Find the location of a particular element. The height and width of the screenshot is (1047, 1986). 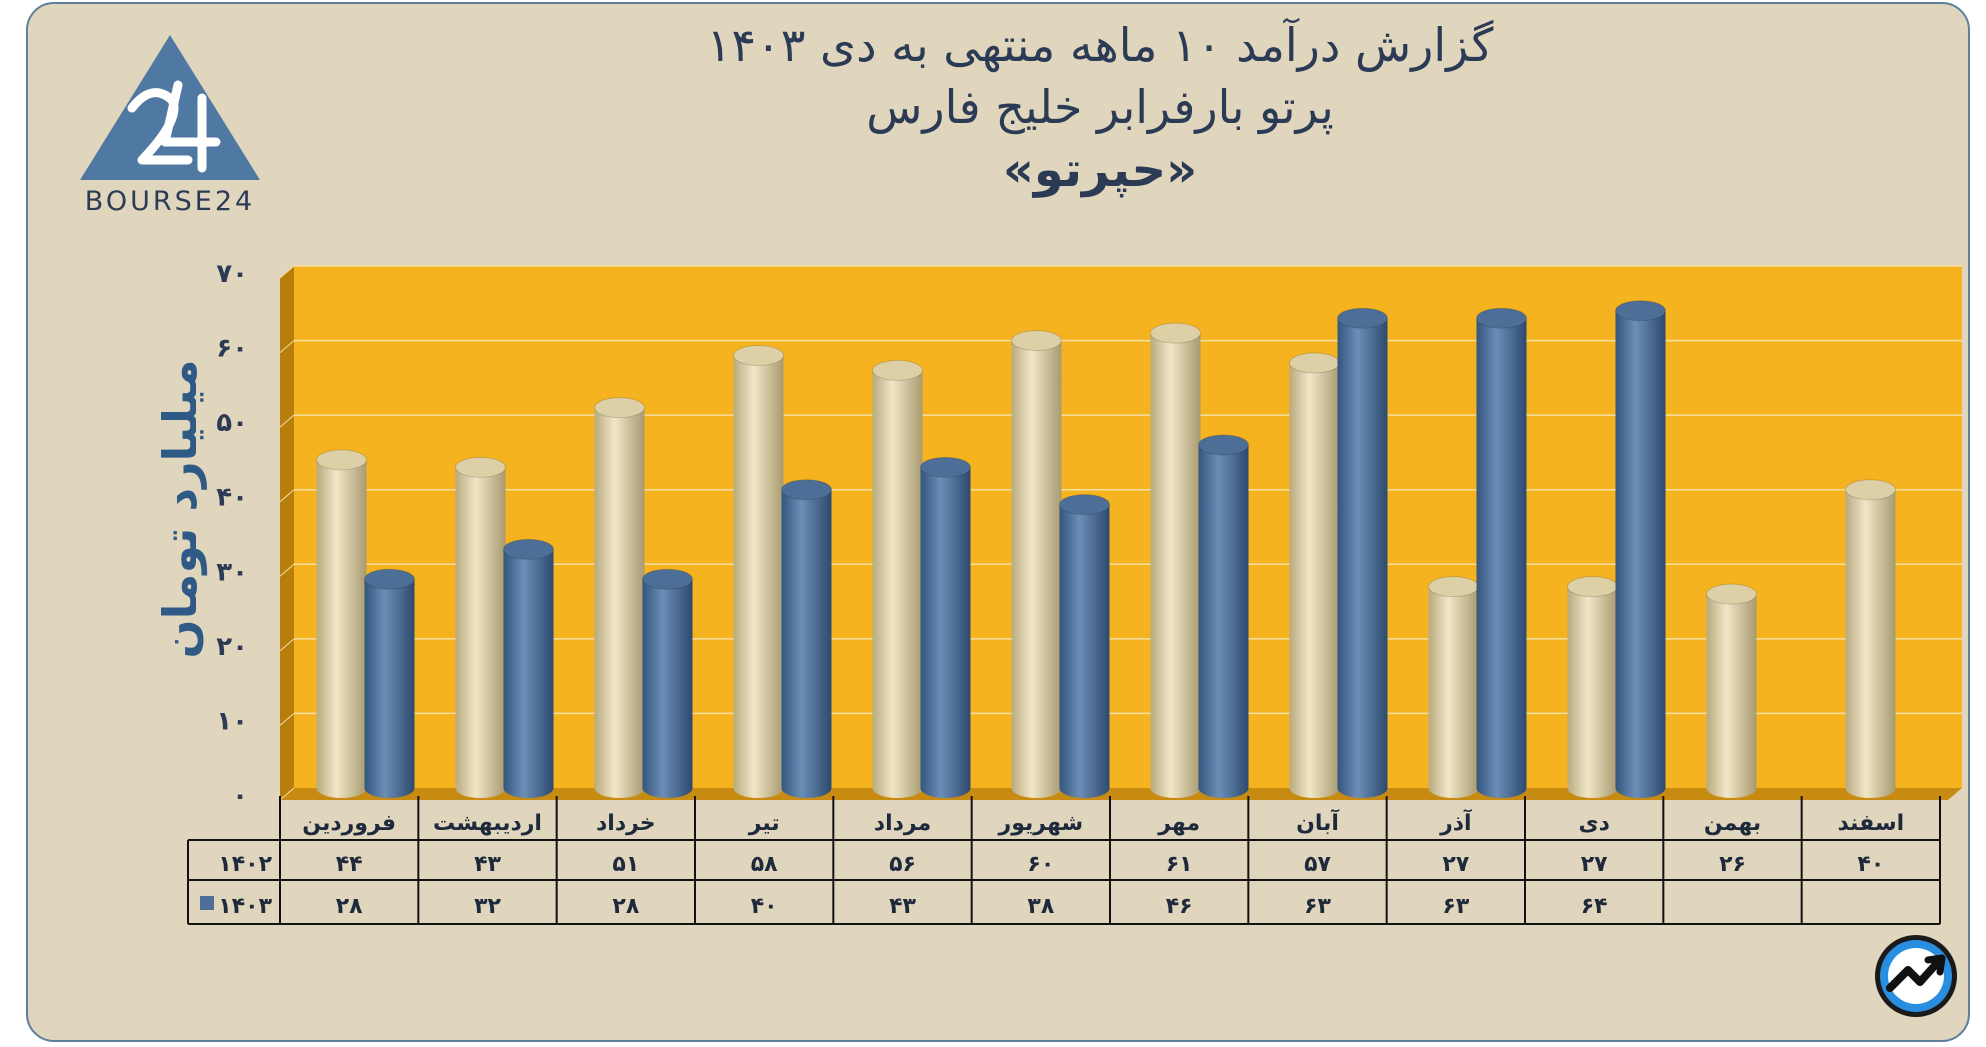

x-tick-label: تیر is located at coordinates (764, 823).